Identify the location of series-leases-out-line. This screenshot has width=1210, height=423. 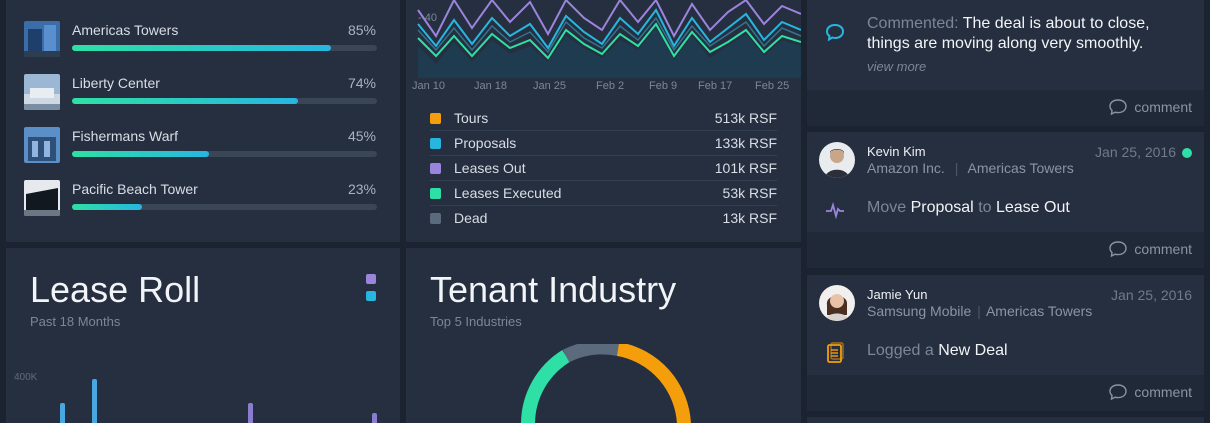
(609, 19).